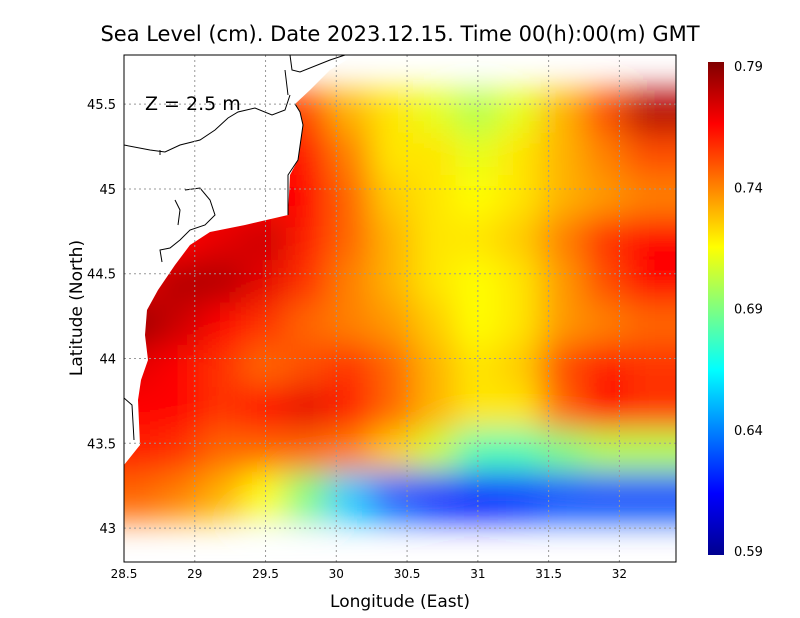  Describe the element at coordinates (101, 317) in the screenshot. I see `y-ticks: 43 43.5 44 44.5 45 45.5` at that location.